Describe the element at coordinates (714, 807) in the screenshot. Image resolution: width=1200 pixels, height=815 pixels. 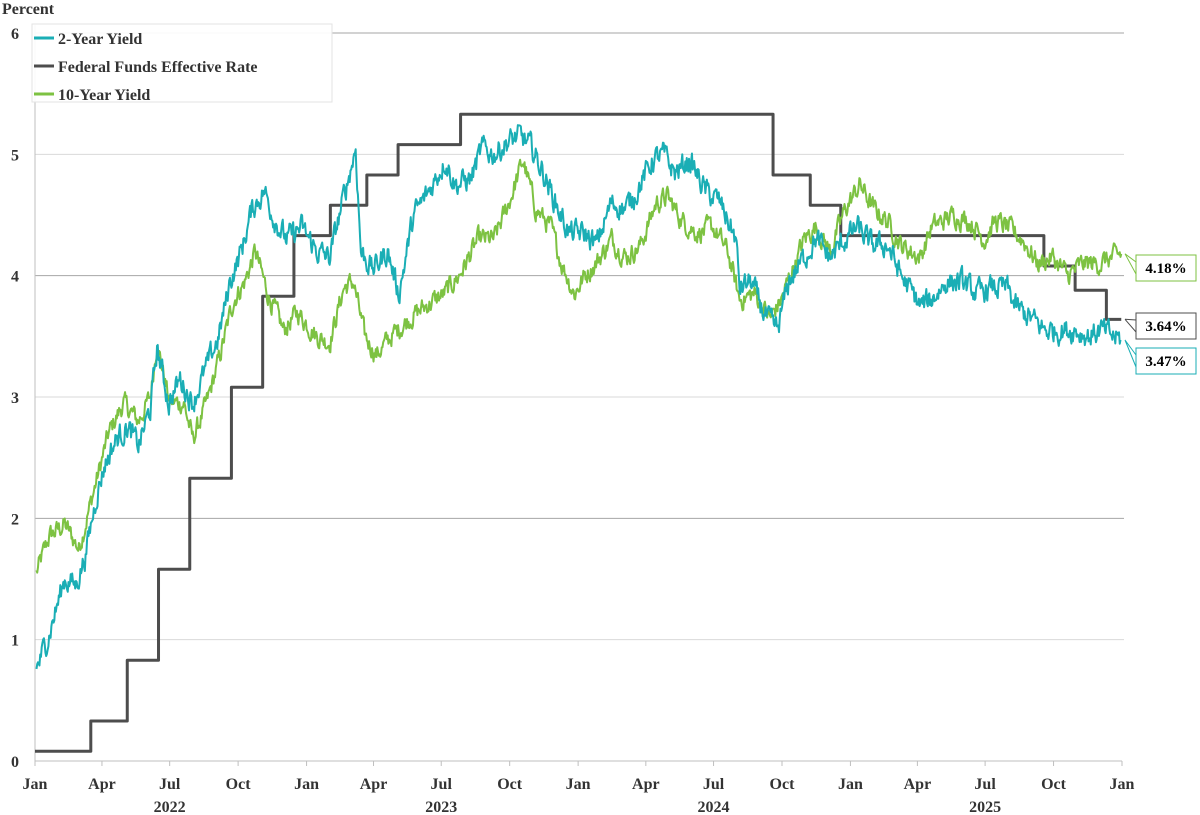
I see `year-label: 2024` at that location.